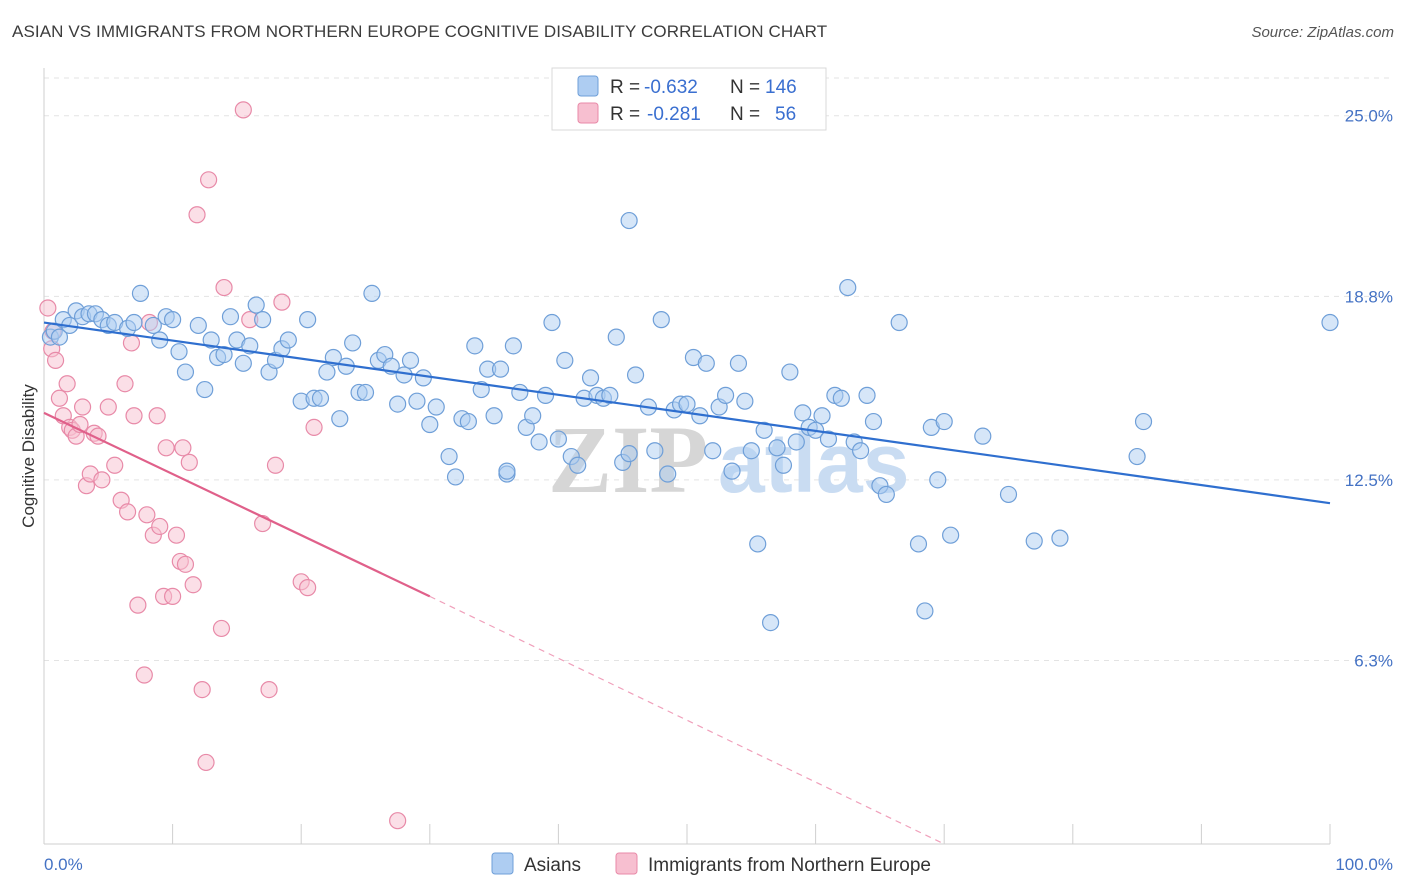 The width and height of the screenshot is (1406, 892). Describe the element at coordinates (1373, 660) in the screenshot. I see `y-tick-label-0: 6.3%` at that location.